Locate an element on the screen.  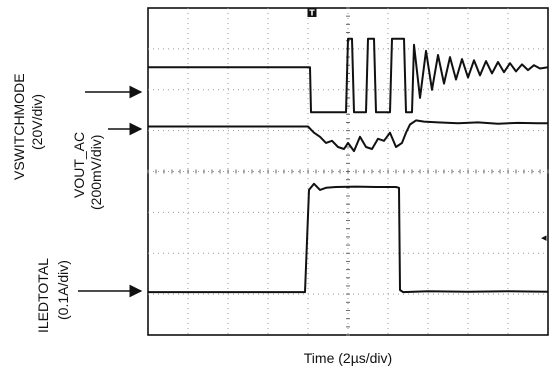
channel-label-iledtotal: ILEDTOTAL is located at coordinates (43, 295).